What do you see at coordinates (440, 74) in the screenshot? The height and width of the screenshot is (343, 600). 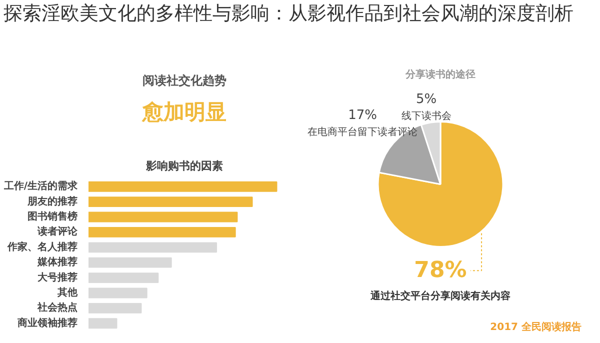 I see `chart-title: 分享读书的途径` at bounding box center [440, 74].